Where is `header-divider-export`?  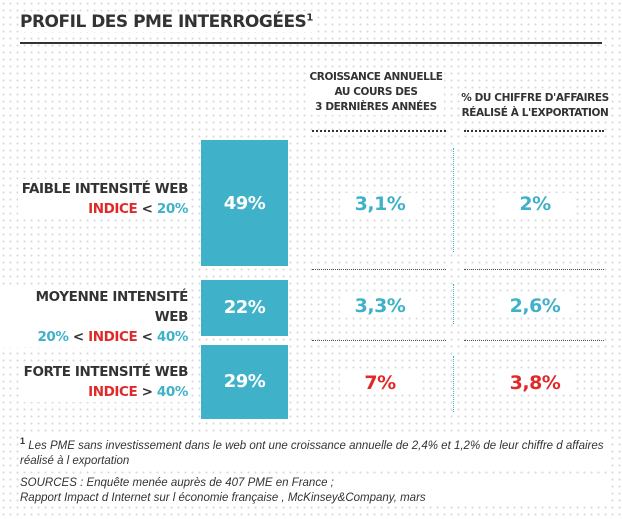
header-divider-export is located at coordinates (534, 131).